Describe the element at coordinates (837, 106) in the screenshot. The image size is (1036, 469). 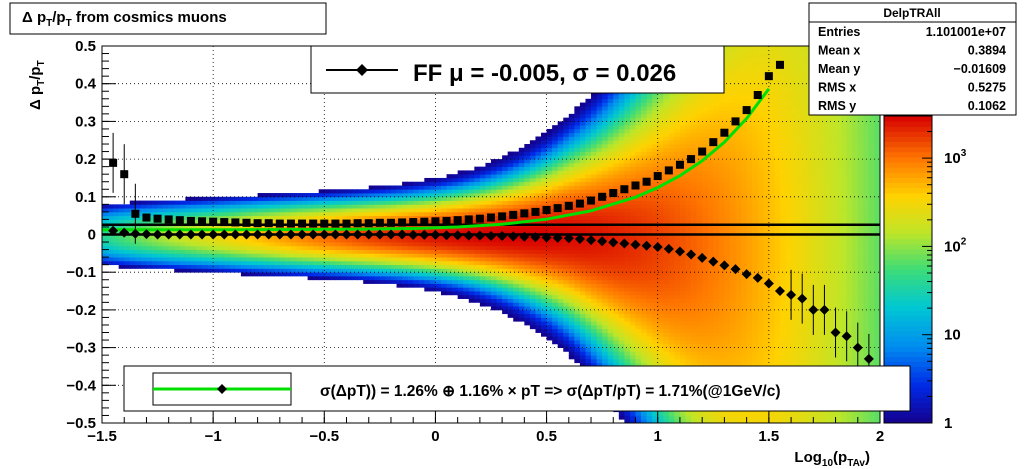
I see `stats-label: RMS y` at that location.